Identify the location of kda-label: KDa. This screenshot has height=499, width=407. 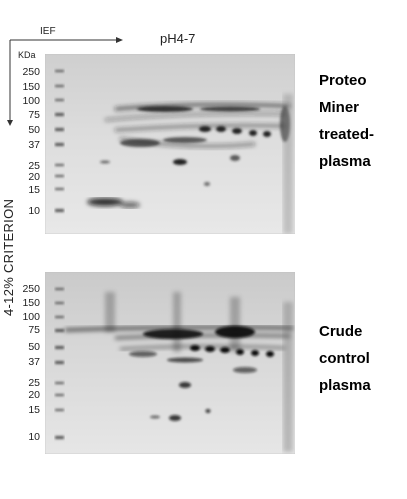
(27, 55).